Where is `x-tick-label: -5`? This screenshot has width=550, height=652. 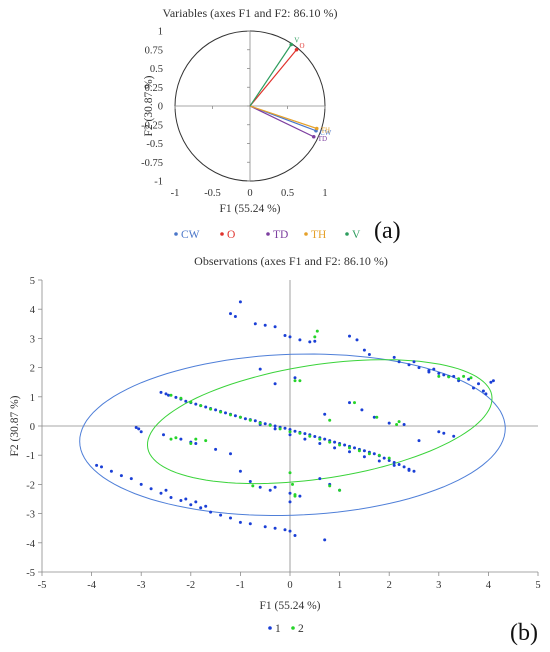 x-tick-label: -5 is located at coordinates (42, 585).